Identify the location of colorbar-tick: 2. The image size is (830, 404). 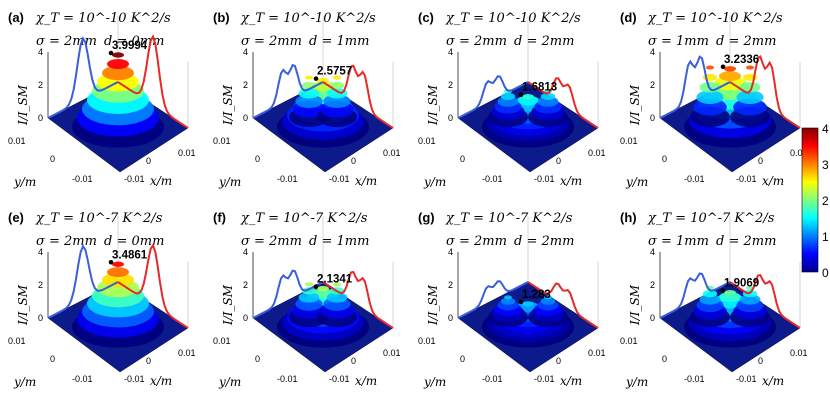
(825, 201).